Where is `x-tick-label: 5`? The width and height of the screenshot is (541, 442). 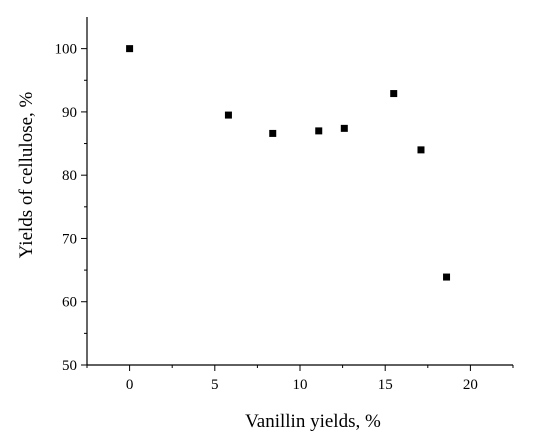
x-tick-label: 5 is located at coordinates (215, 385).